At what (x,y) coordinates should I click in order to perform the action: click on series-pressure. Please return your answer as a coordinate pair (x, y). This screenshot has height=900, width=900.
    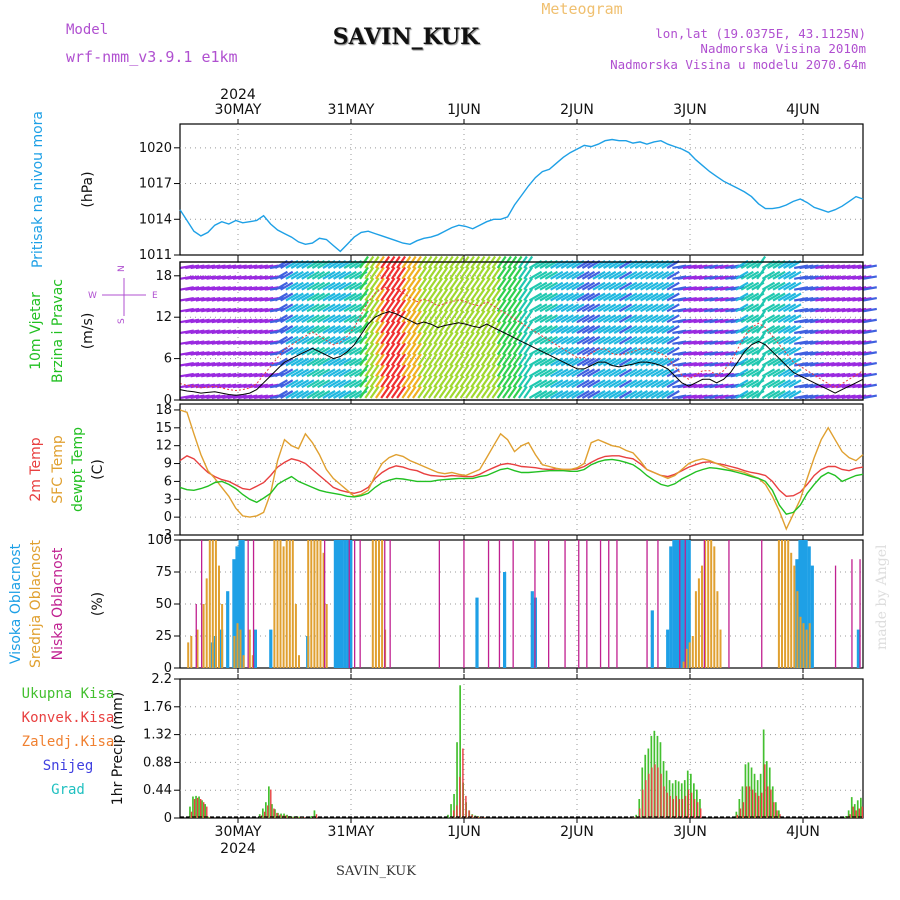
    Looking at the image, I should click on (521, 195).